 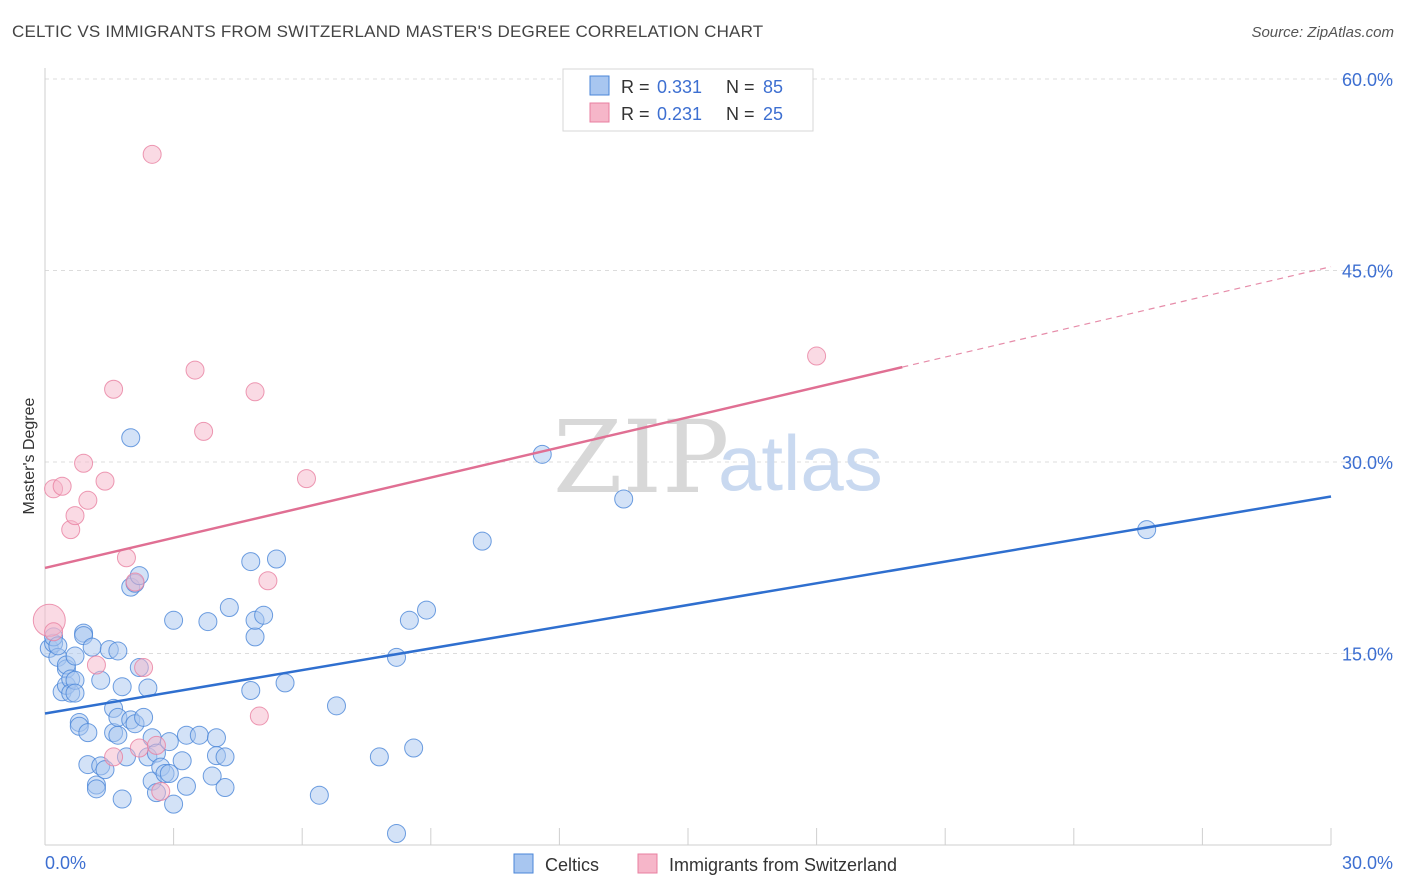 I want to click on legend-swatch-celtics, so click(x=599, y=85).